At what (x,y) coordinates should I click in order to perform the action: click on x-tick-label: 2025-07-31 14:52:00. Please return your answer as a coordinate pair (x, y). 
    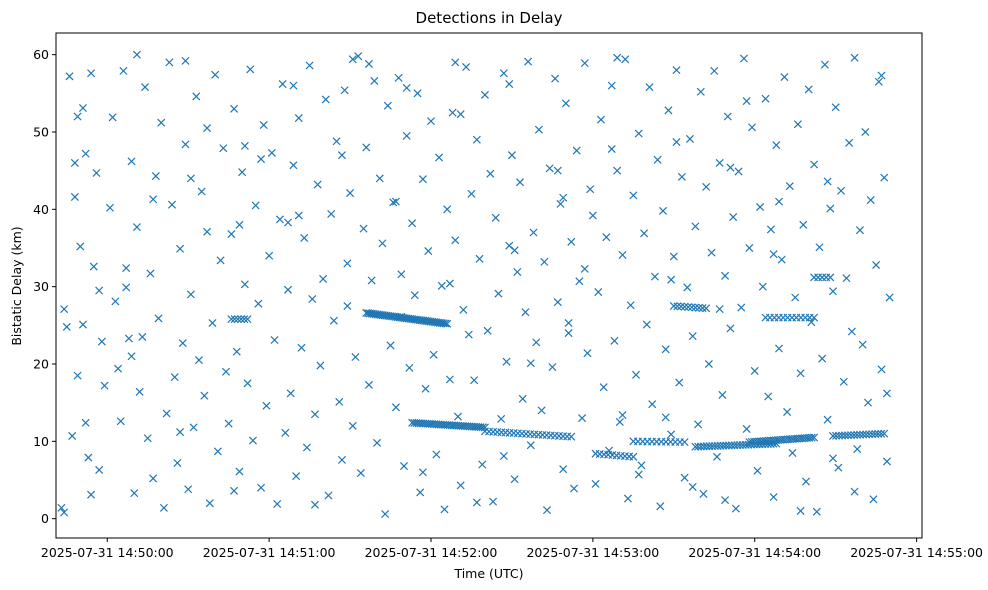
    Looking at the image, I should click on (431, 552).